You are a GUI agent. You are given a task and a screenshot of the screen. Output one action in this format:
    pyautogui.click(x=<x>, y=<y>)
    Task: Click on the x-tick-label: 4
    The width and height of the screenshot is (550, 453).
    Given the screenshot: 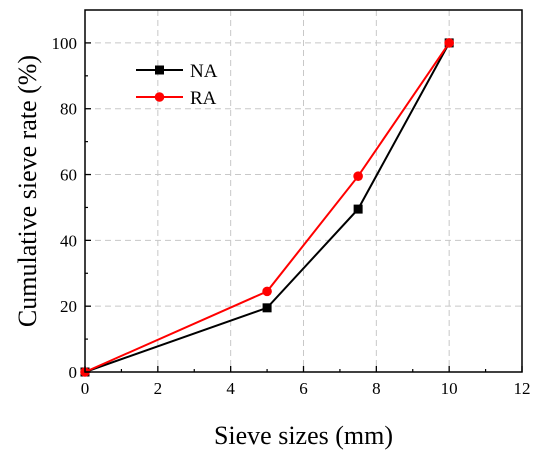 What is the action you would take?
    pyautogui.click(x=230, y=388)
    